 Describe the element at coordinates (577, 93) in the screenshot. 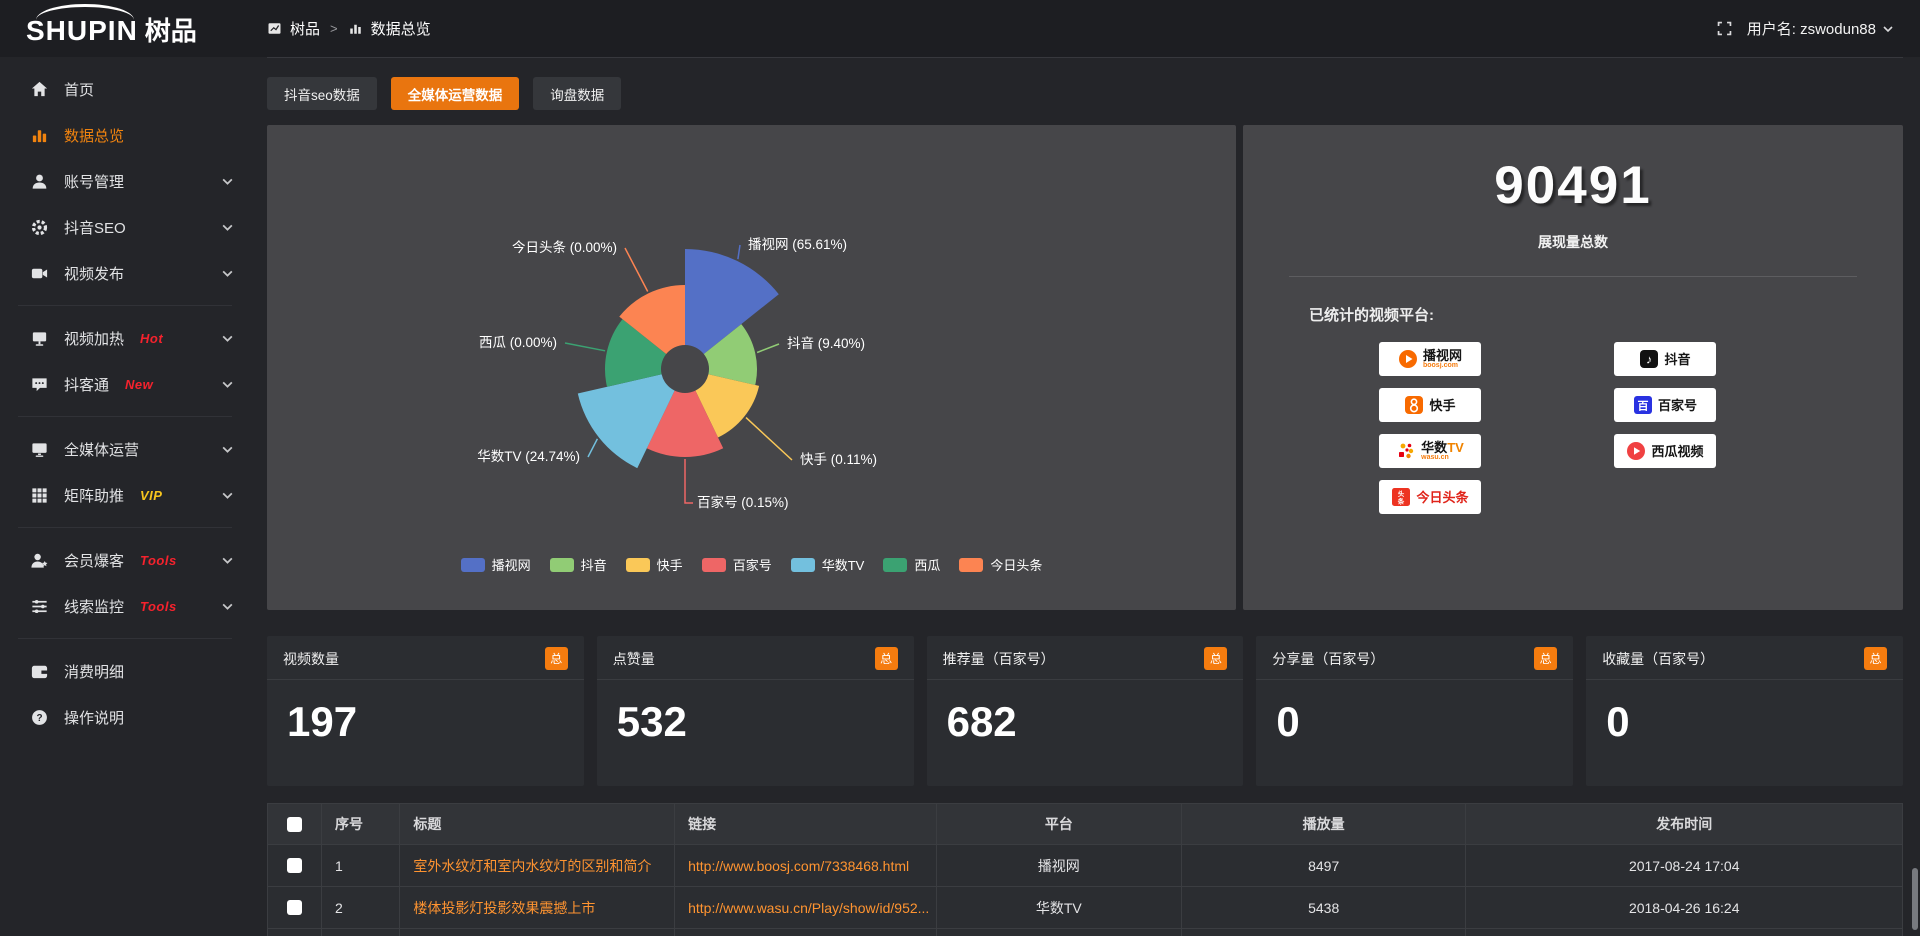

I see `tab-3: 询盘数据` at that location.